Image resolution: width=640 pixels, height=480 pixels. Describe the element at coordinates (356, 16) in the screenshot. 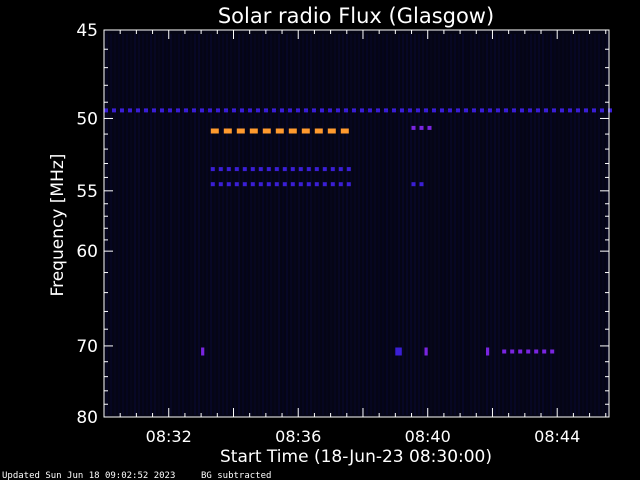

I see `chart-title: Solar radio Flux (Glasgow)` at that location.